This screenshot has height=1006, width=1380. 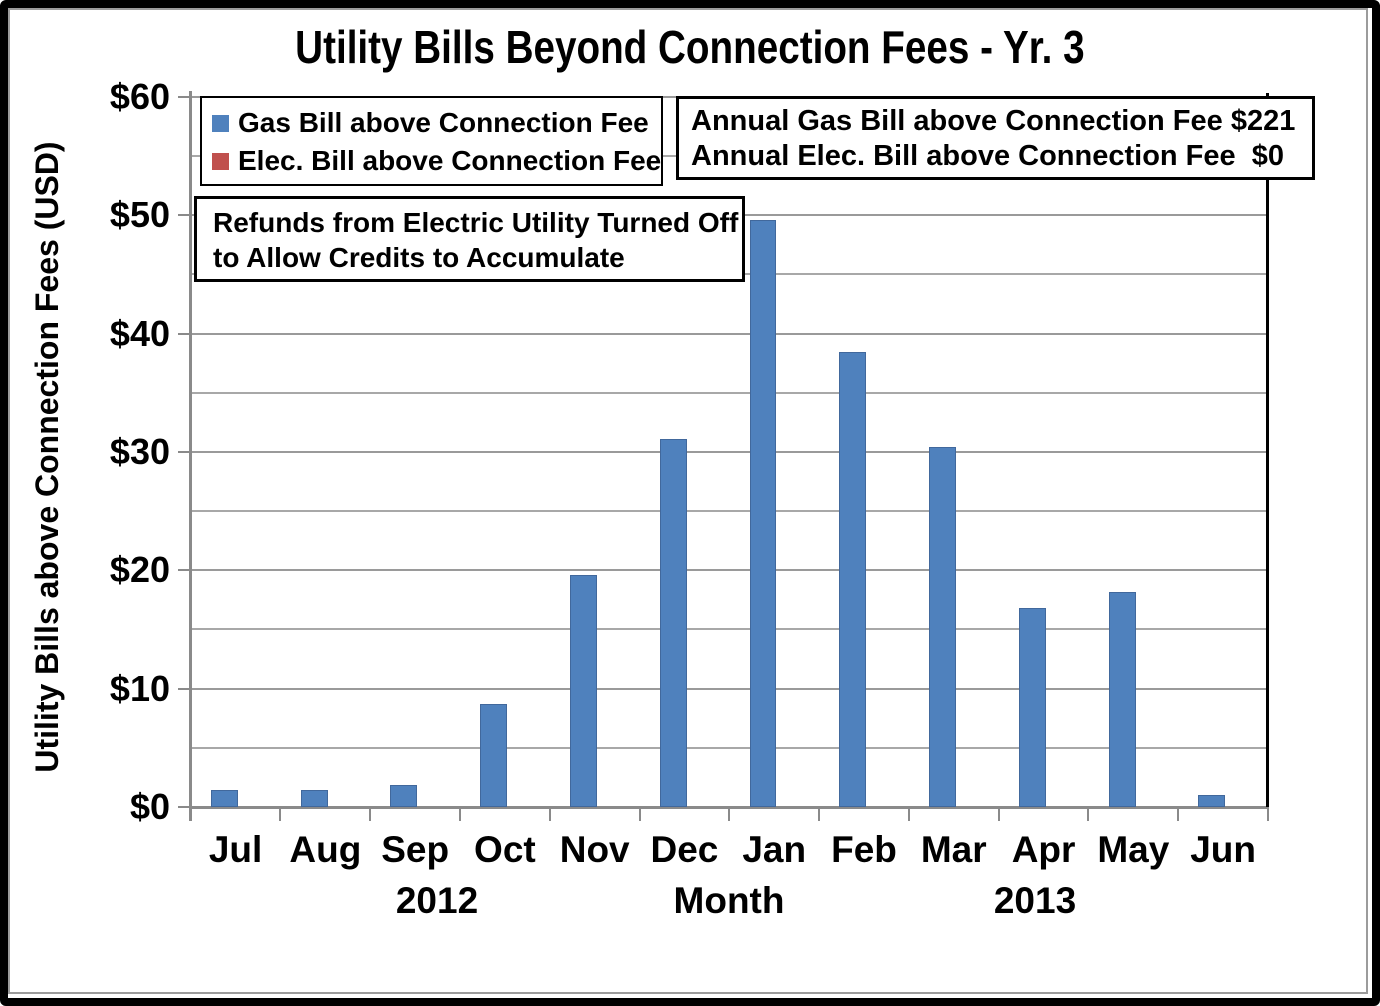 What do you see at coordinates (953, 849) in the screenshot?
I see `x-axis-month-label: Mar` at bounding box center [953, 849].